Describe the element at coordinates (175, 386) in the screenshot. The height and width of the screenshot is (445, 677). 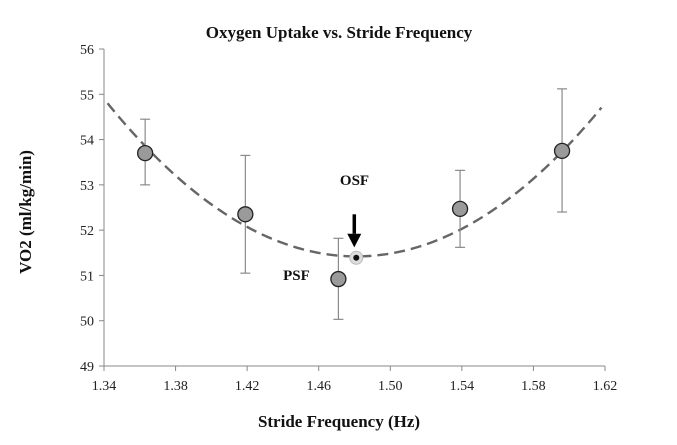
I see `x-tick-label: 1.38` at that location.